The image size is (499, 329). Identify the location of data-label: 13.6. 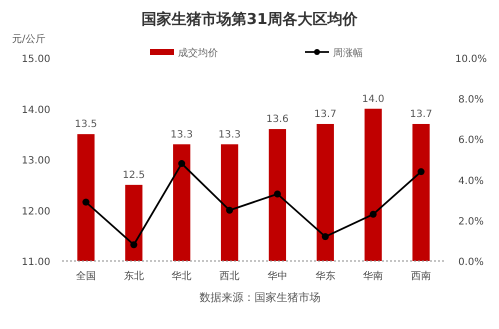
(277, 120).